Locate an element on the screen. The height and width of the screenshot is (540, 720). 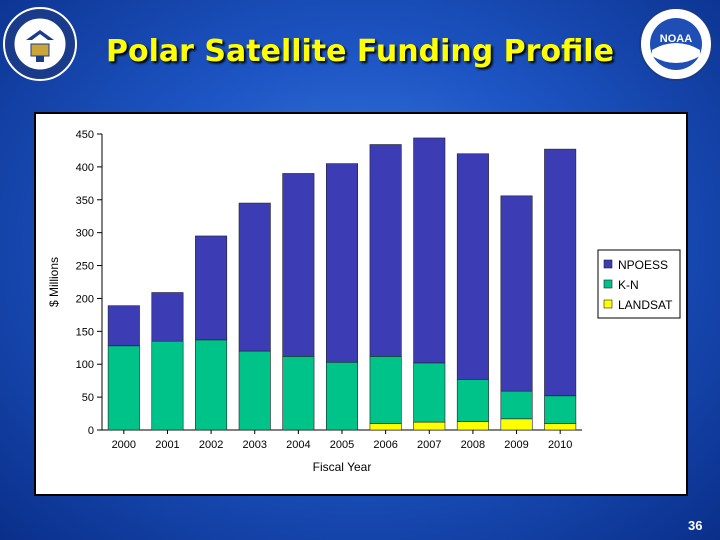
noaa-logo: NOAA is located at coordinates (676, 44).